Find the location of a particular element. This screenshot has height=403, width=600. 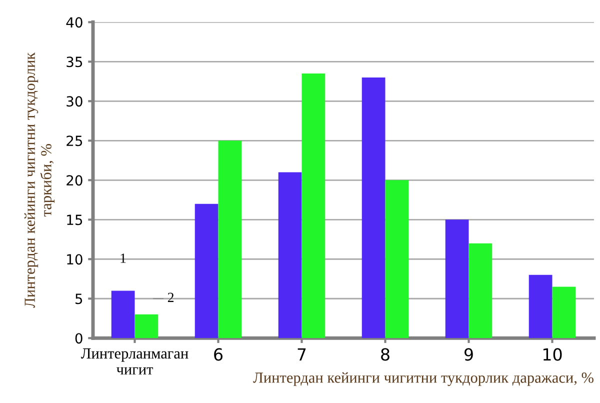

y-tick-label: 0 is located at coordinates (78, 338).